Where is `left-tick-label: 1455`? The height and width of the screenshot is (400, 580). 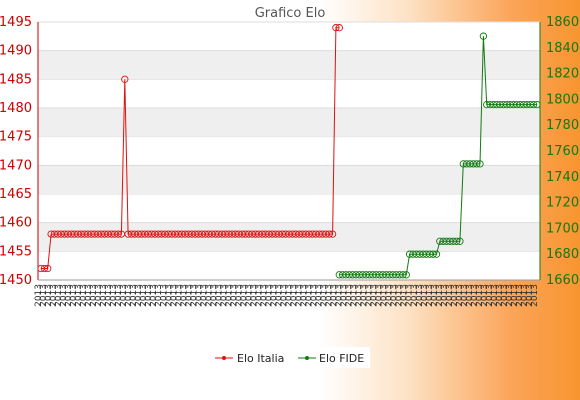 left-tick-label: 1455 is located at coordinates (16, 251).